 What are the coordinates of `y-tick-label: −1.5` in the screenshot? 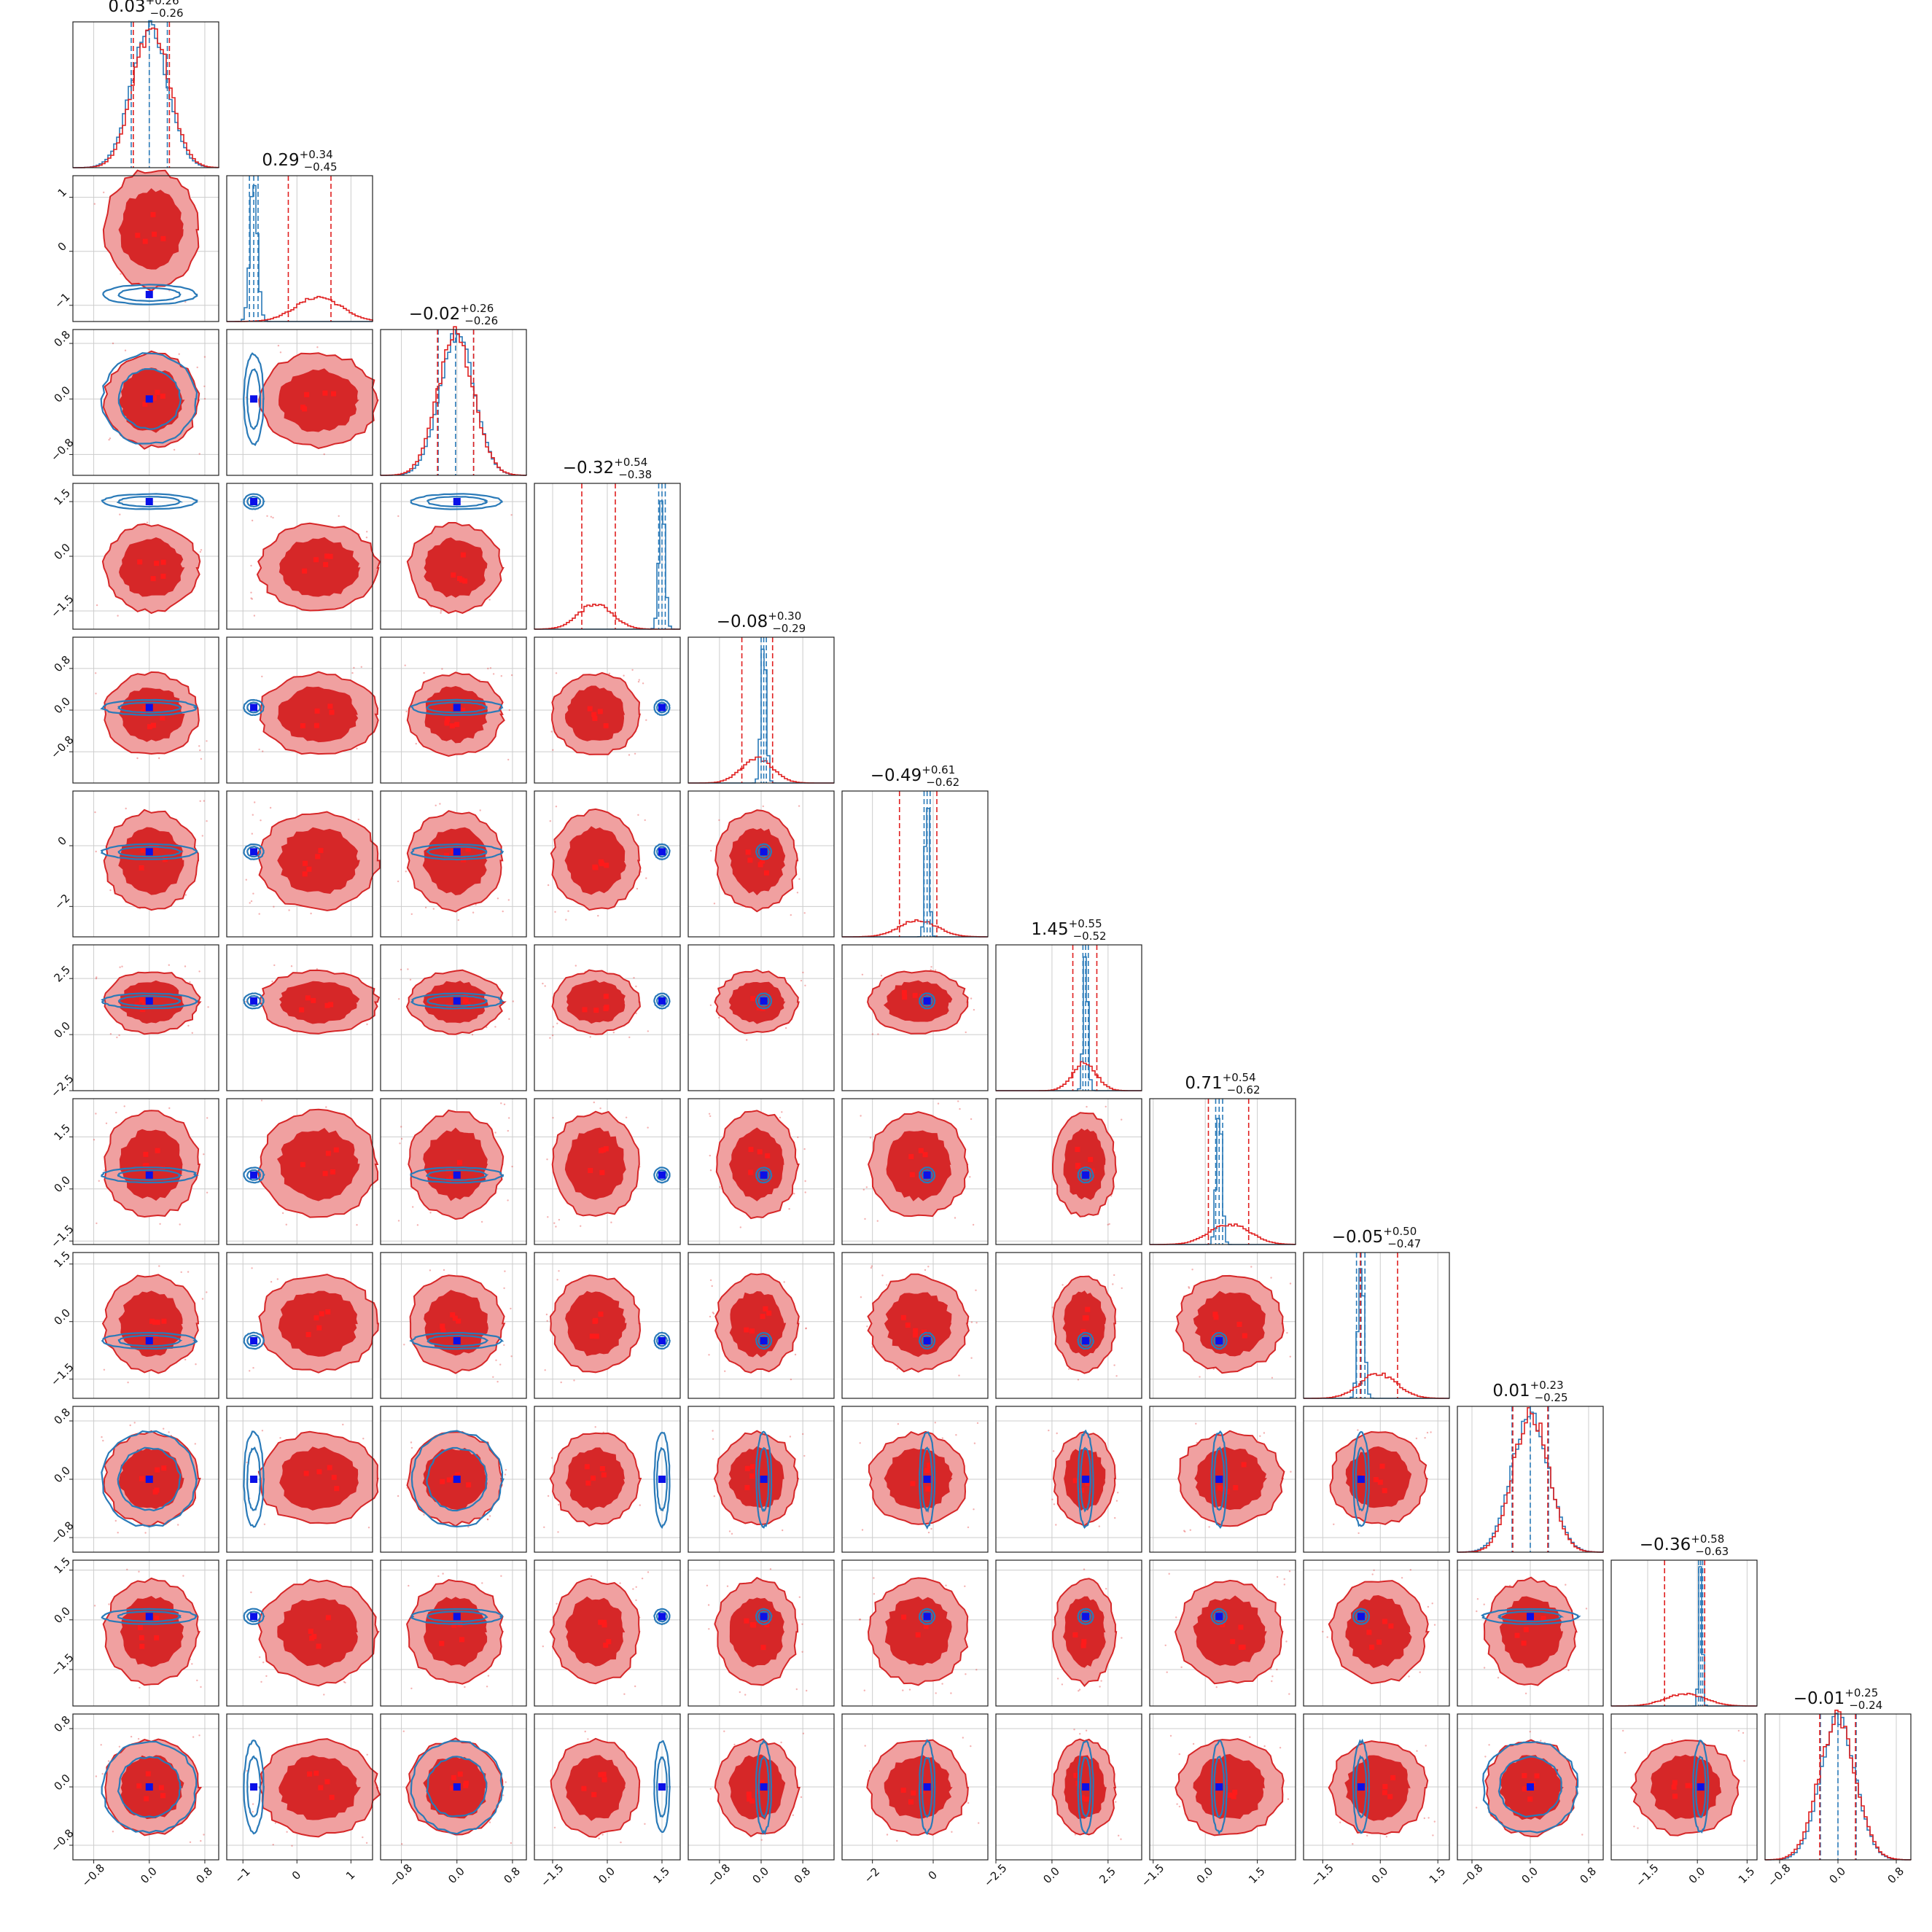 It's located at (62, 606).